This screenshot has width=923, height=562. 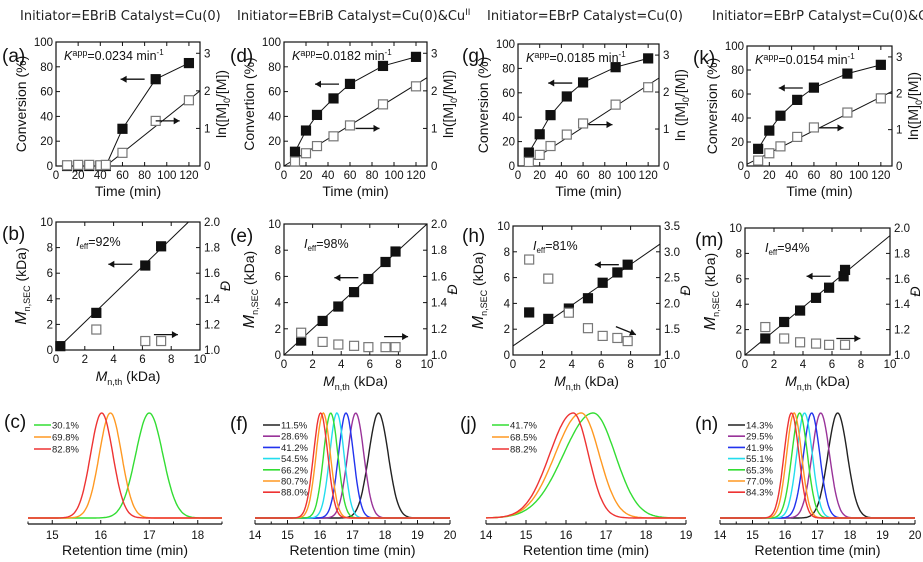 What do you see at coordinates (913, 86) in the screenshot?
I see `y2-axis-label-b: /[M])` at bounding box center [913, 86].